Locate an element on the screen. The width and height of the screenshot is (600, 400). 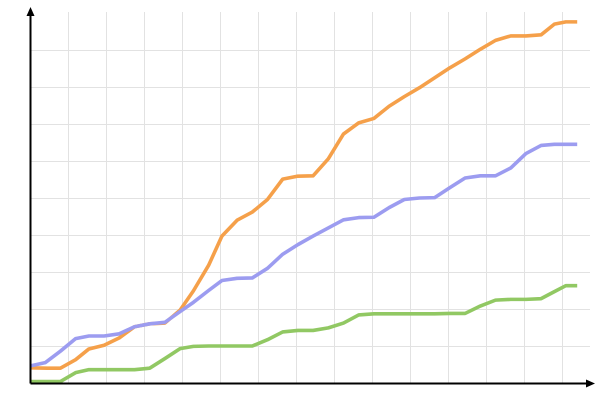
y-axis-arrow-icon is located at coordinates (30, 11).